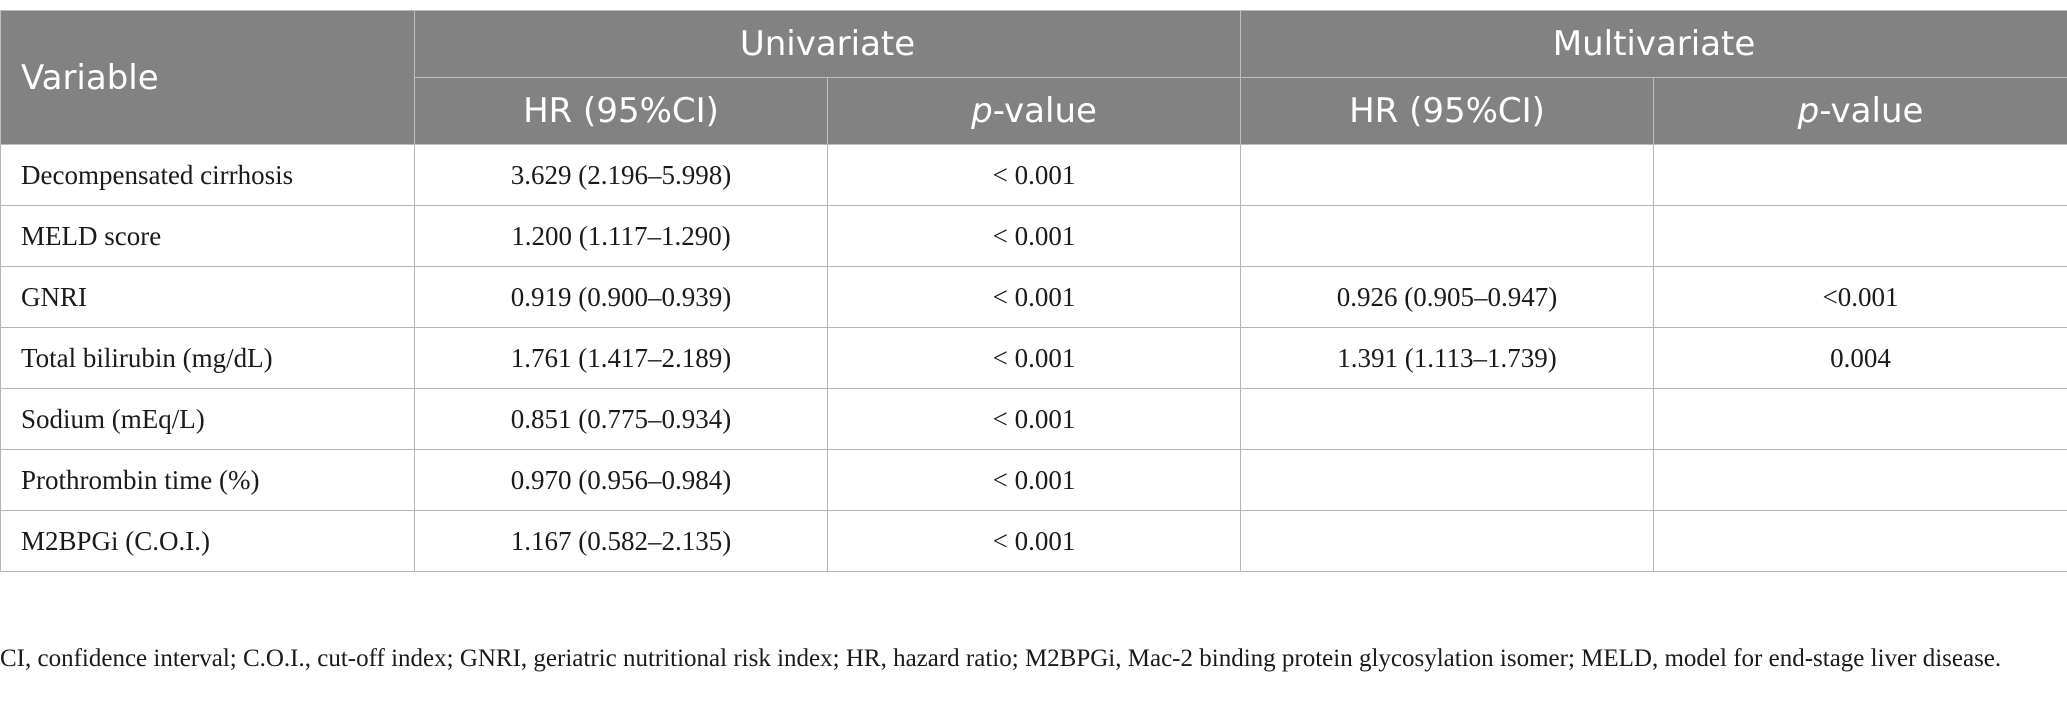 The image size is (2067, 719). What do you see at coordinates (621, 236) in the screenshot?
I see `cell-uni-hr: 1.200 (1.117–1.290)` at bounding box center [621, 236].